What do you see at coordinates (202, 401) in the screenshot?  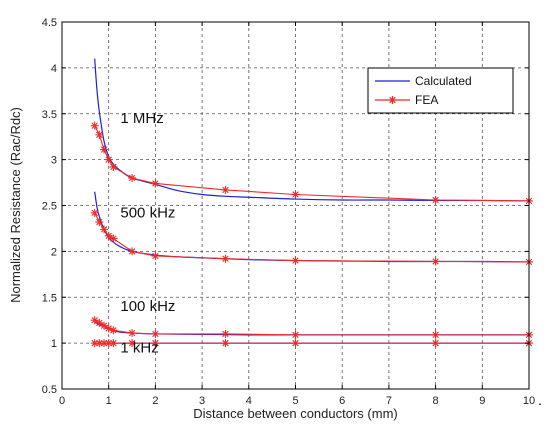 I see `x-tick-label-3: 3` at bounding box center [202, 401].